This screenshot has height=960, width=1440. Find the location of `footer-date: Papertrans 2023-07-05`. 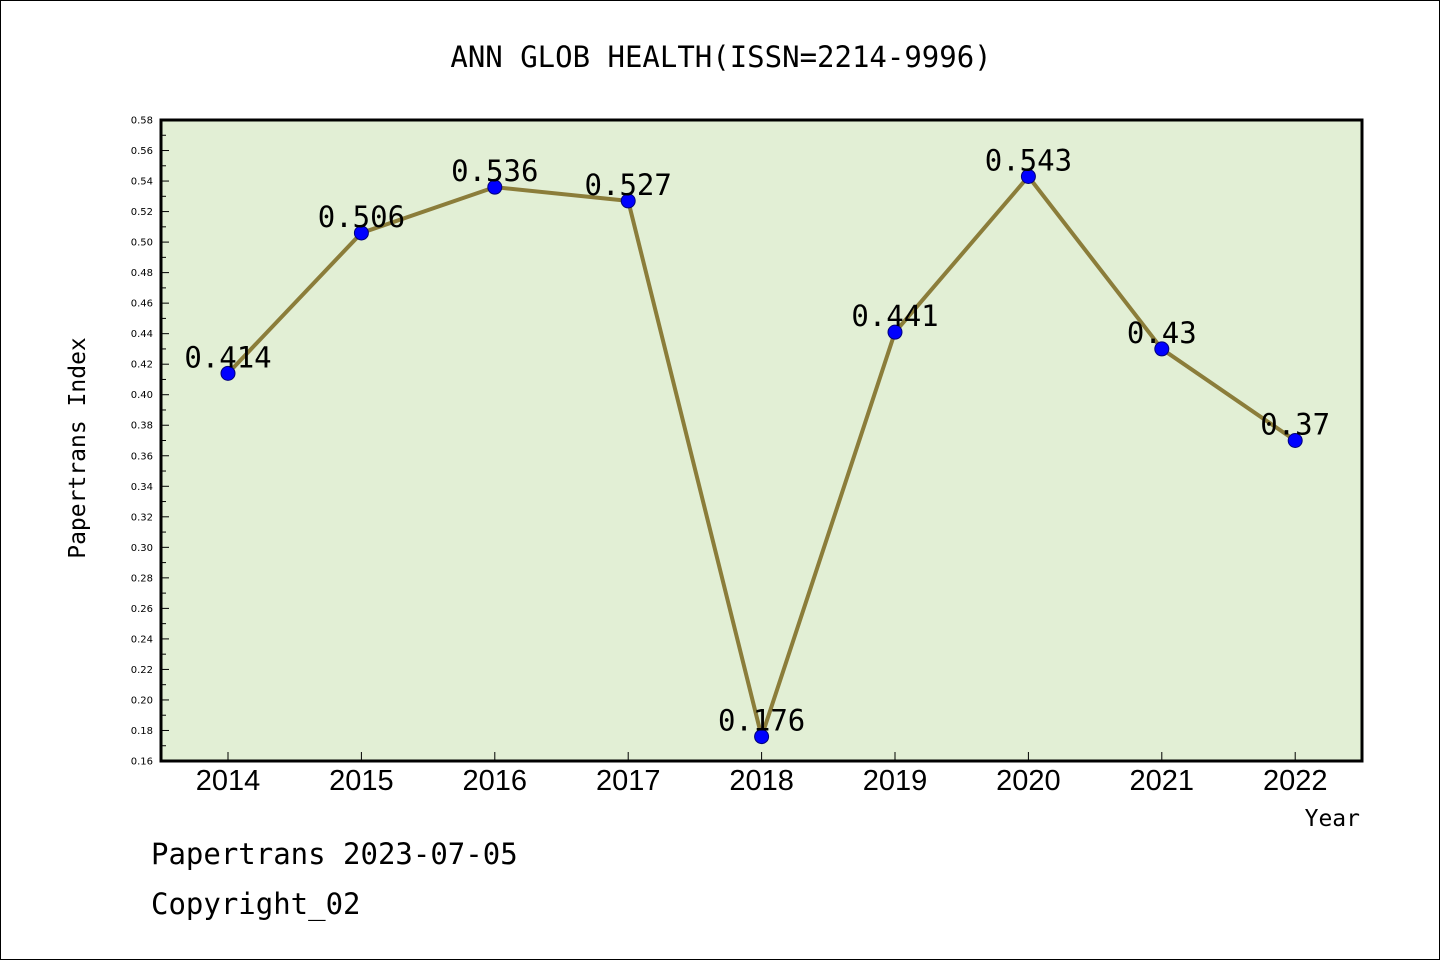

footer-date: Papertrans 2023-07-05 is located at coordinates (334, 854).